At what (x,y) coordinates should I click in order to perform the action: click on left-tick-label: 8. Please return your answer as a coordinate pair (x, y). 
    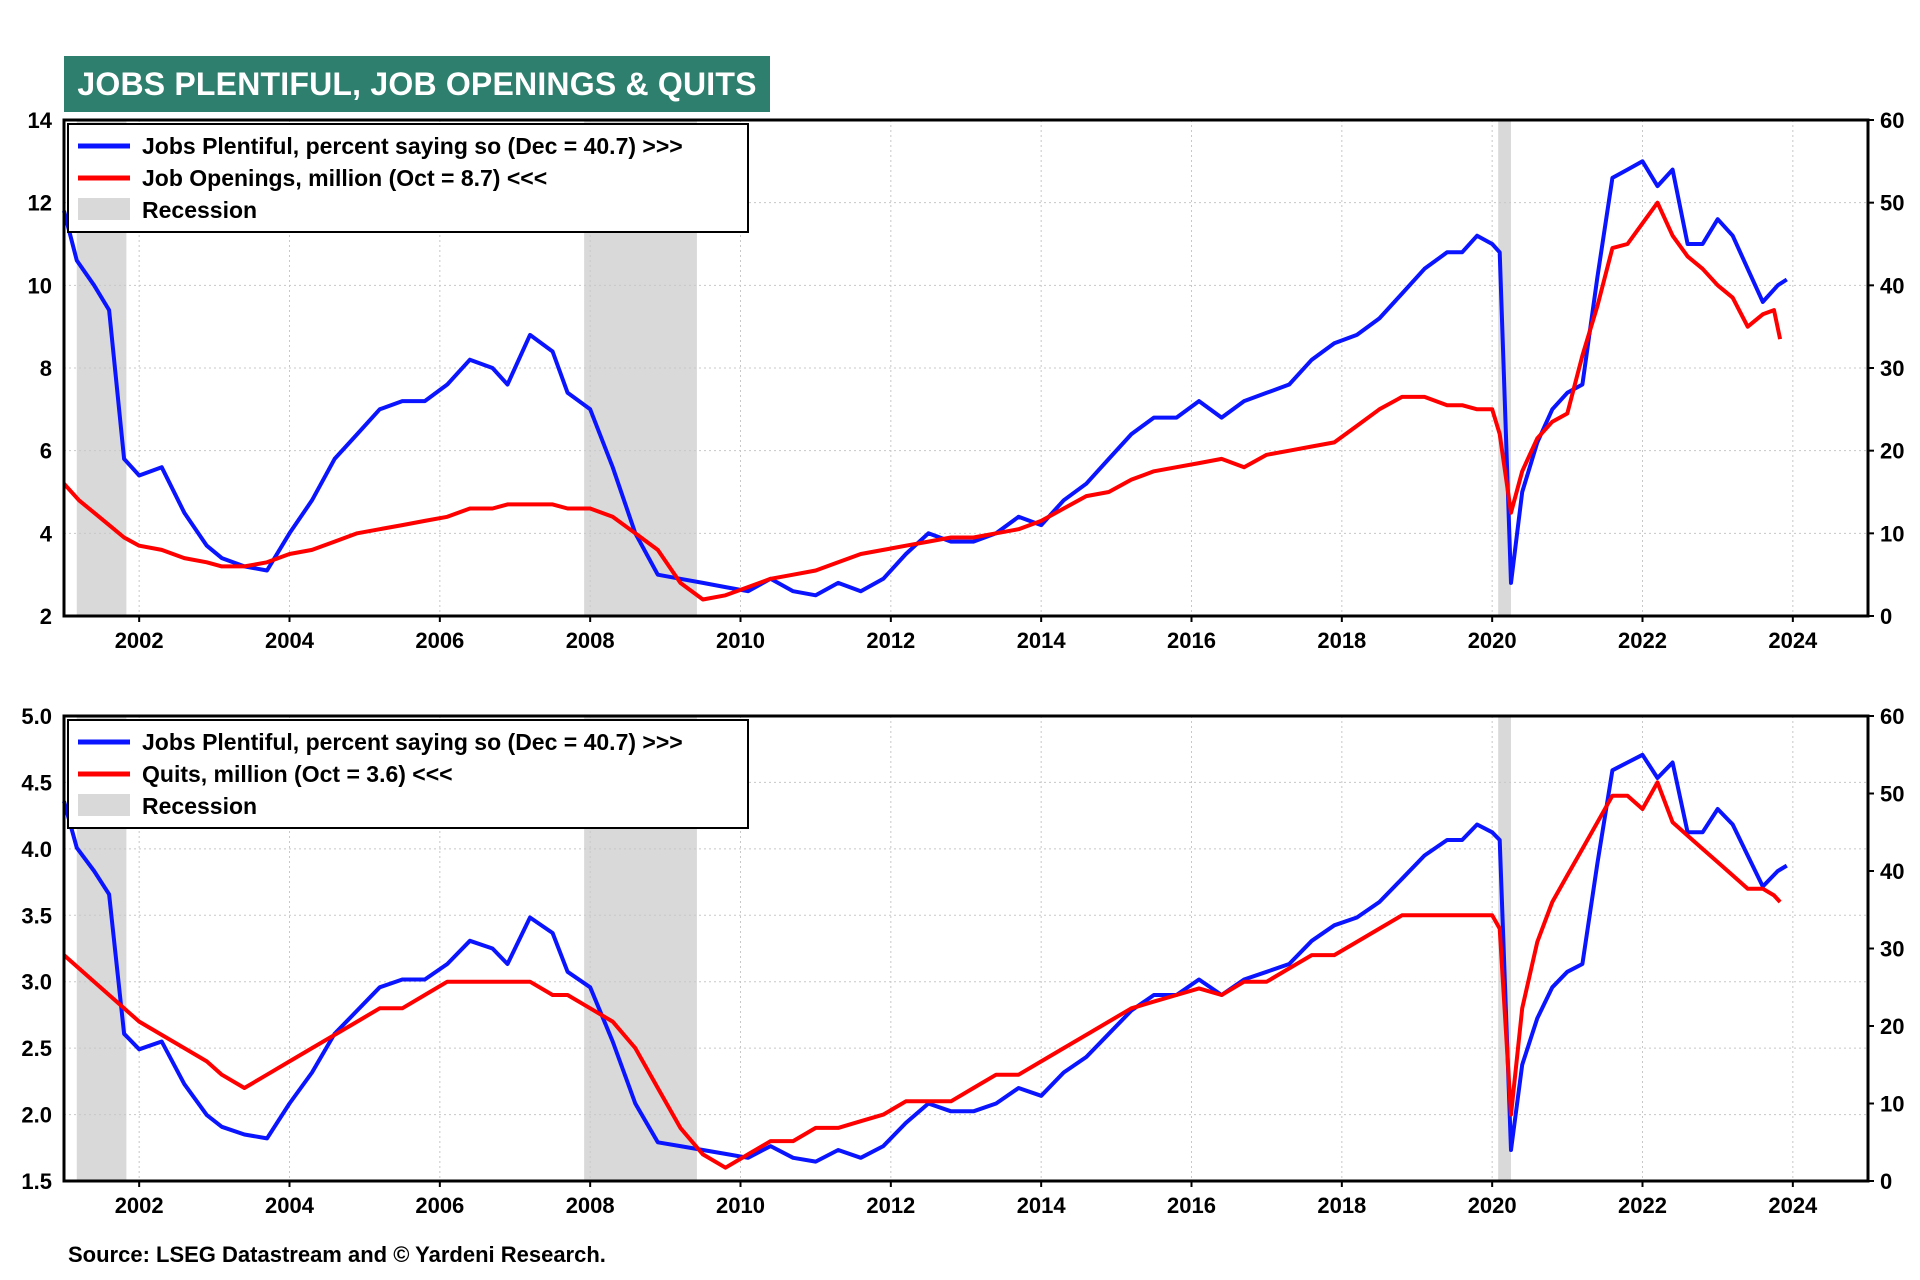
    Looking at the image, I should click on (46, 368).